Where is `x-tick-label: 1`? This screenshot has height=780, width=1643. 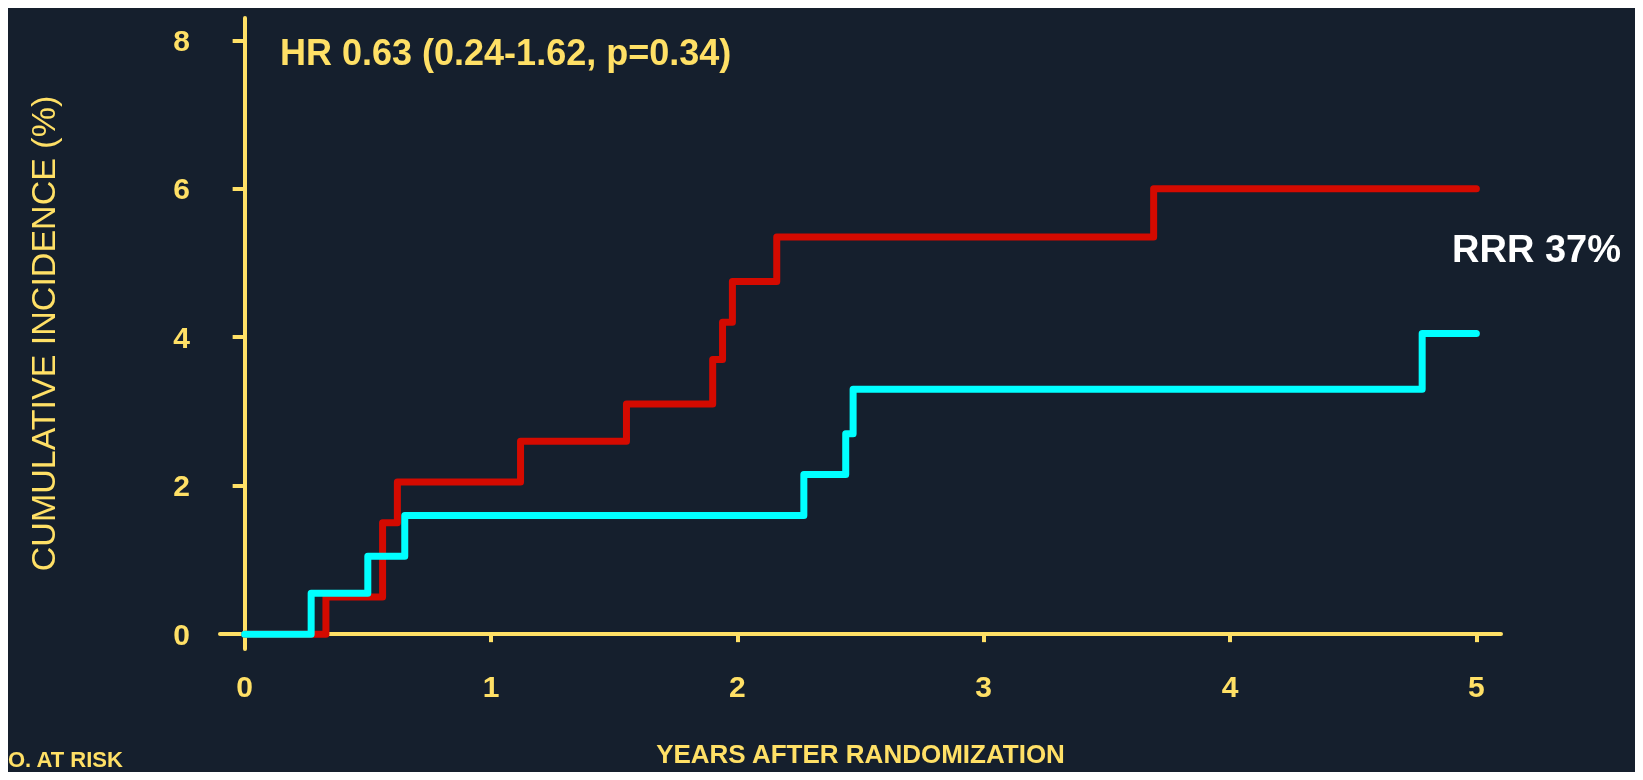 x-tick-label: 1 is located at coordinates (491, 686).